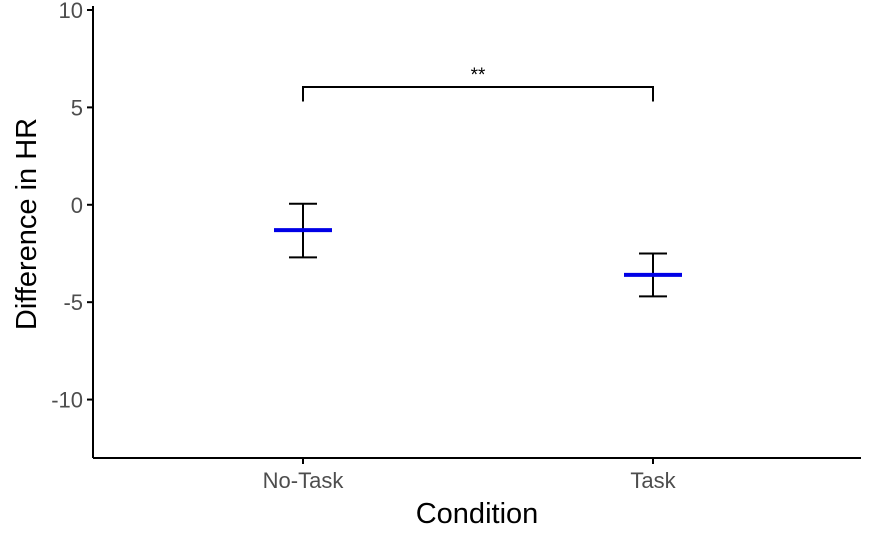  I want to click on y-axis-title: Difference in HR, so click(27, 224).